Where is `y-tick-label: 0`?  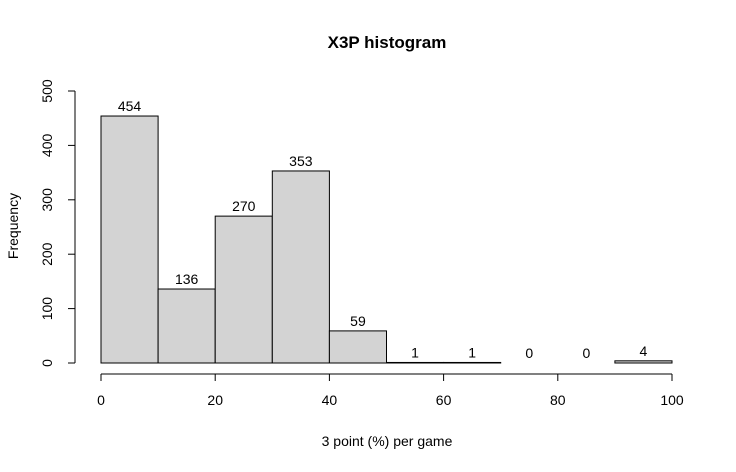 y-tick-label: 0 is located at coordinates (47, 363).